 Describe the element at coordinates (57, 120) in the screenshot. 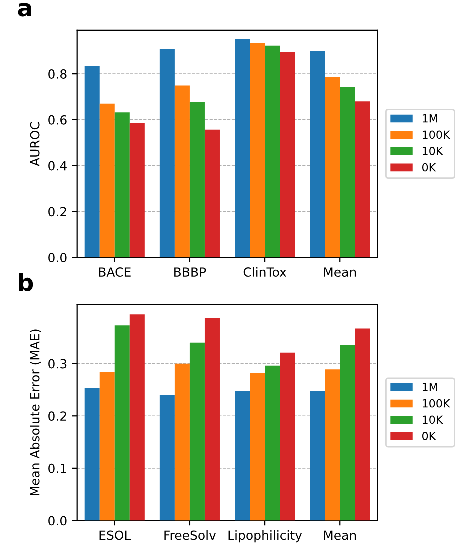

I see `y-tick-label: 0.6` at that location.